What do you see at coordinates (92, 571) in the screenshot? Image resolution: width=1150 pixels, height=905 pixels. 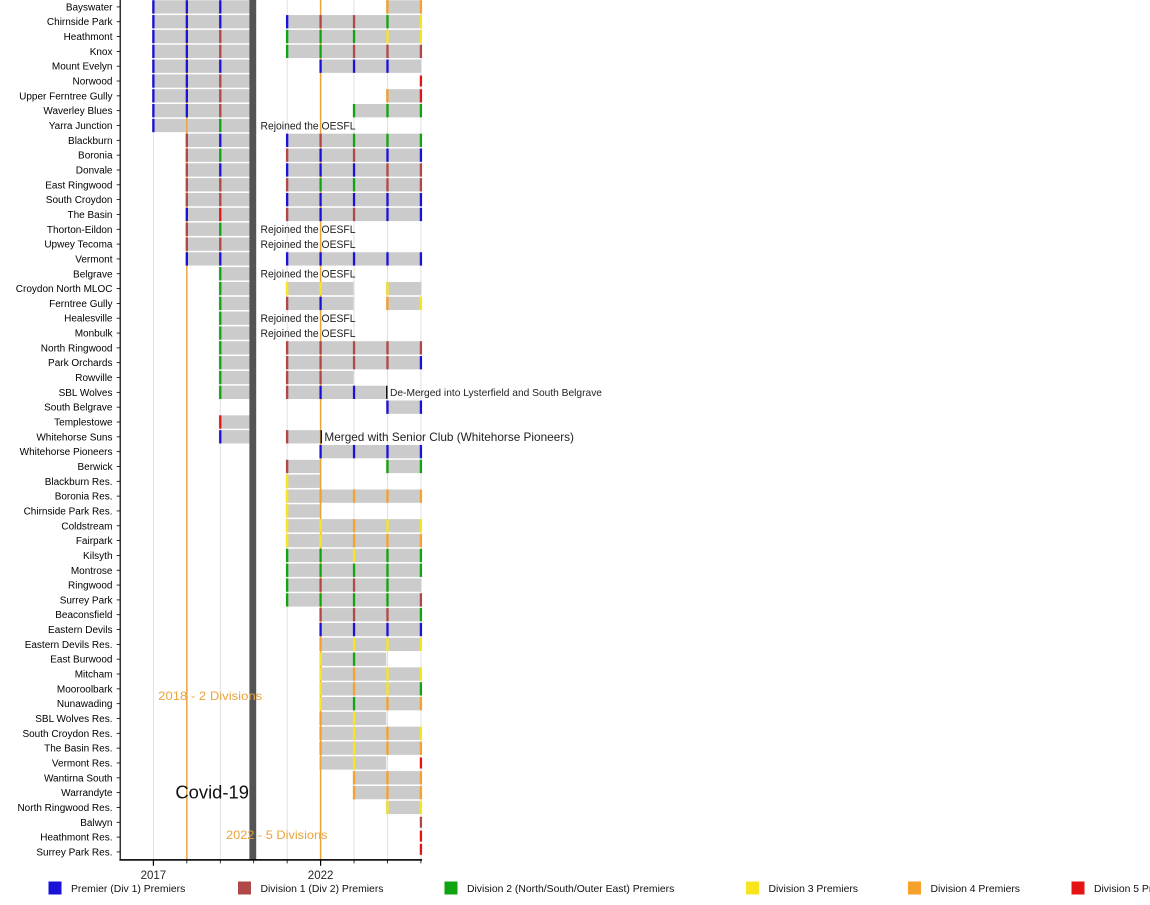 I see `svg-text: Montrose` at bounding box center [92, 571].